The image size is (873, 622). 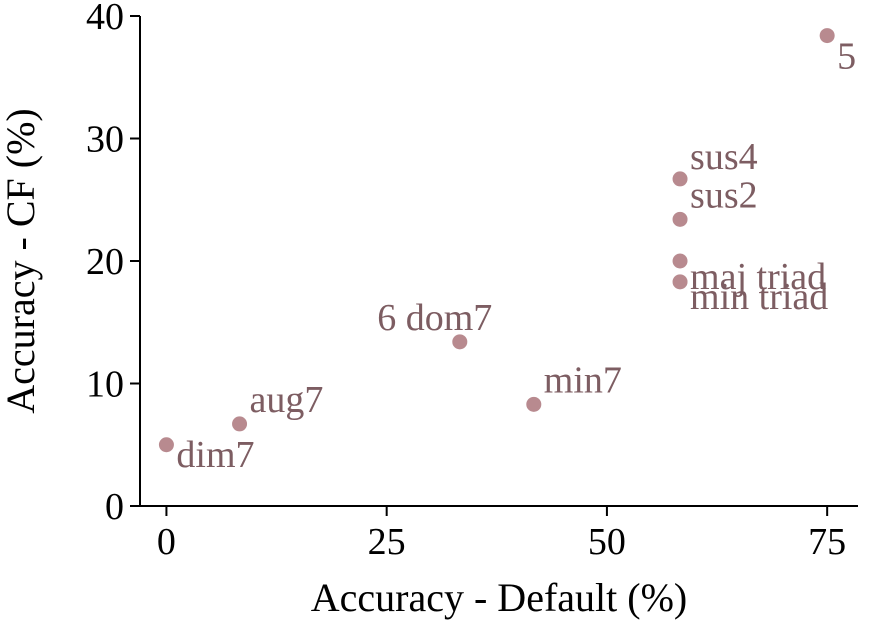 What do you see at coordinates (215, 455) in the screenshot?
I see `point-label: dim7` at bounding box center [215, 455].